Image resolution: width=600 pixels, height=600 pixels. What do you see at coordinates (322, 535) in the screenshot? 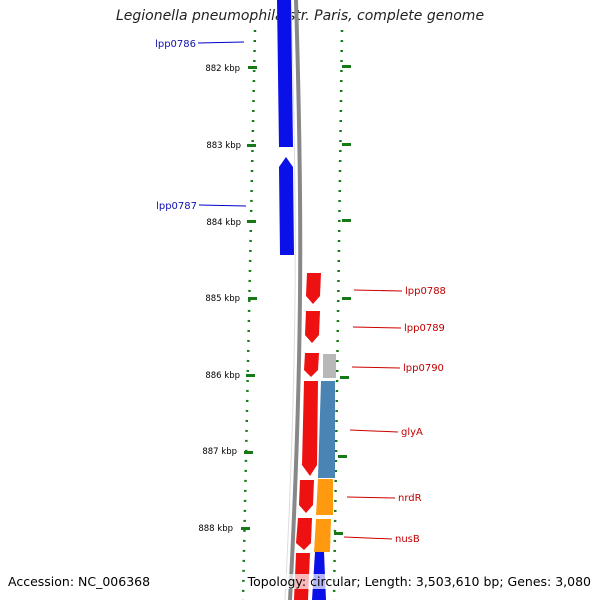
I see `cog-nusB` at bounding box center [322, 535].